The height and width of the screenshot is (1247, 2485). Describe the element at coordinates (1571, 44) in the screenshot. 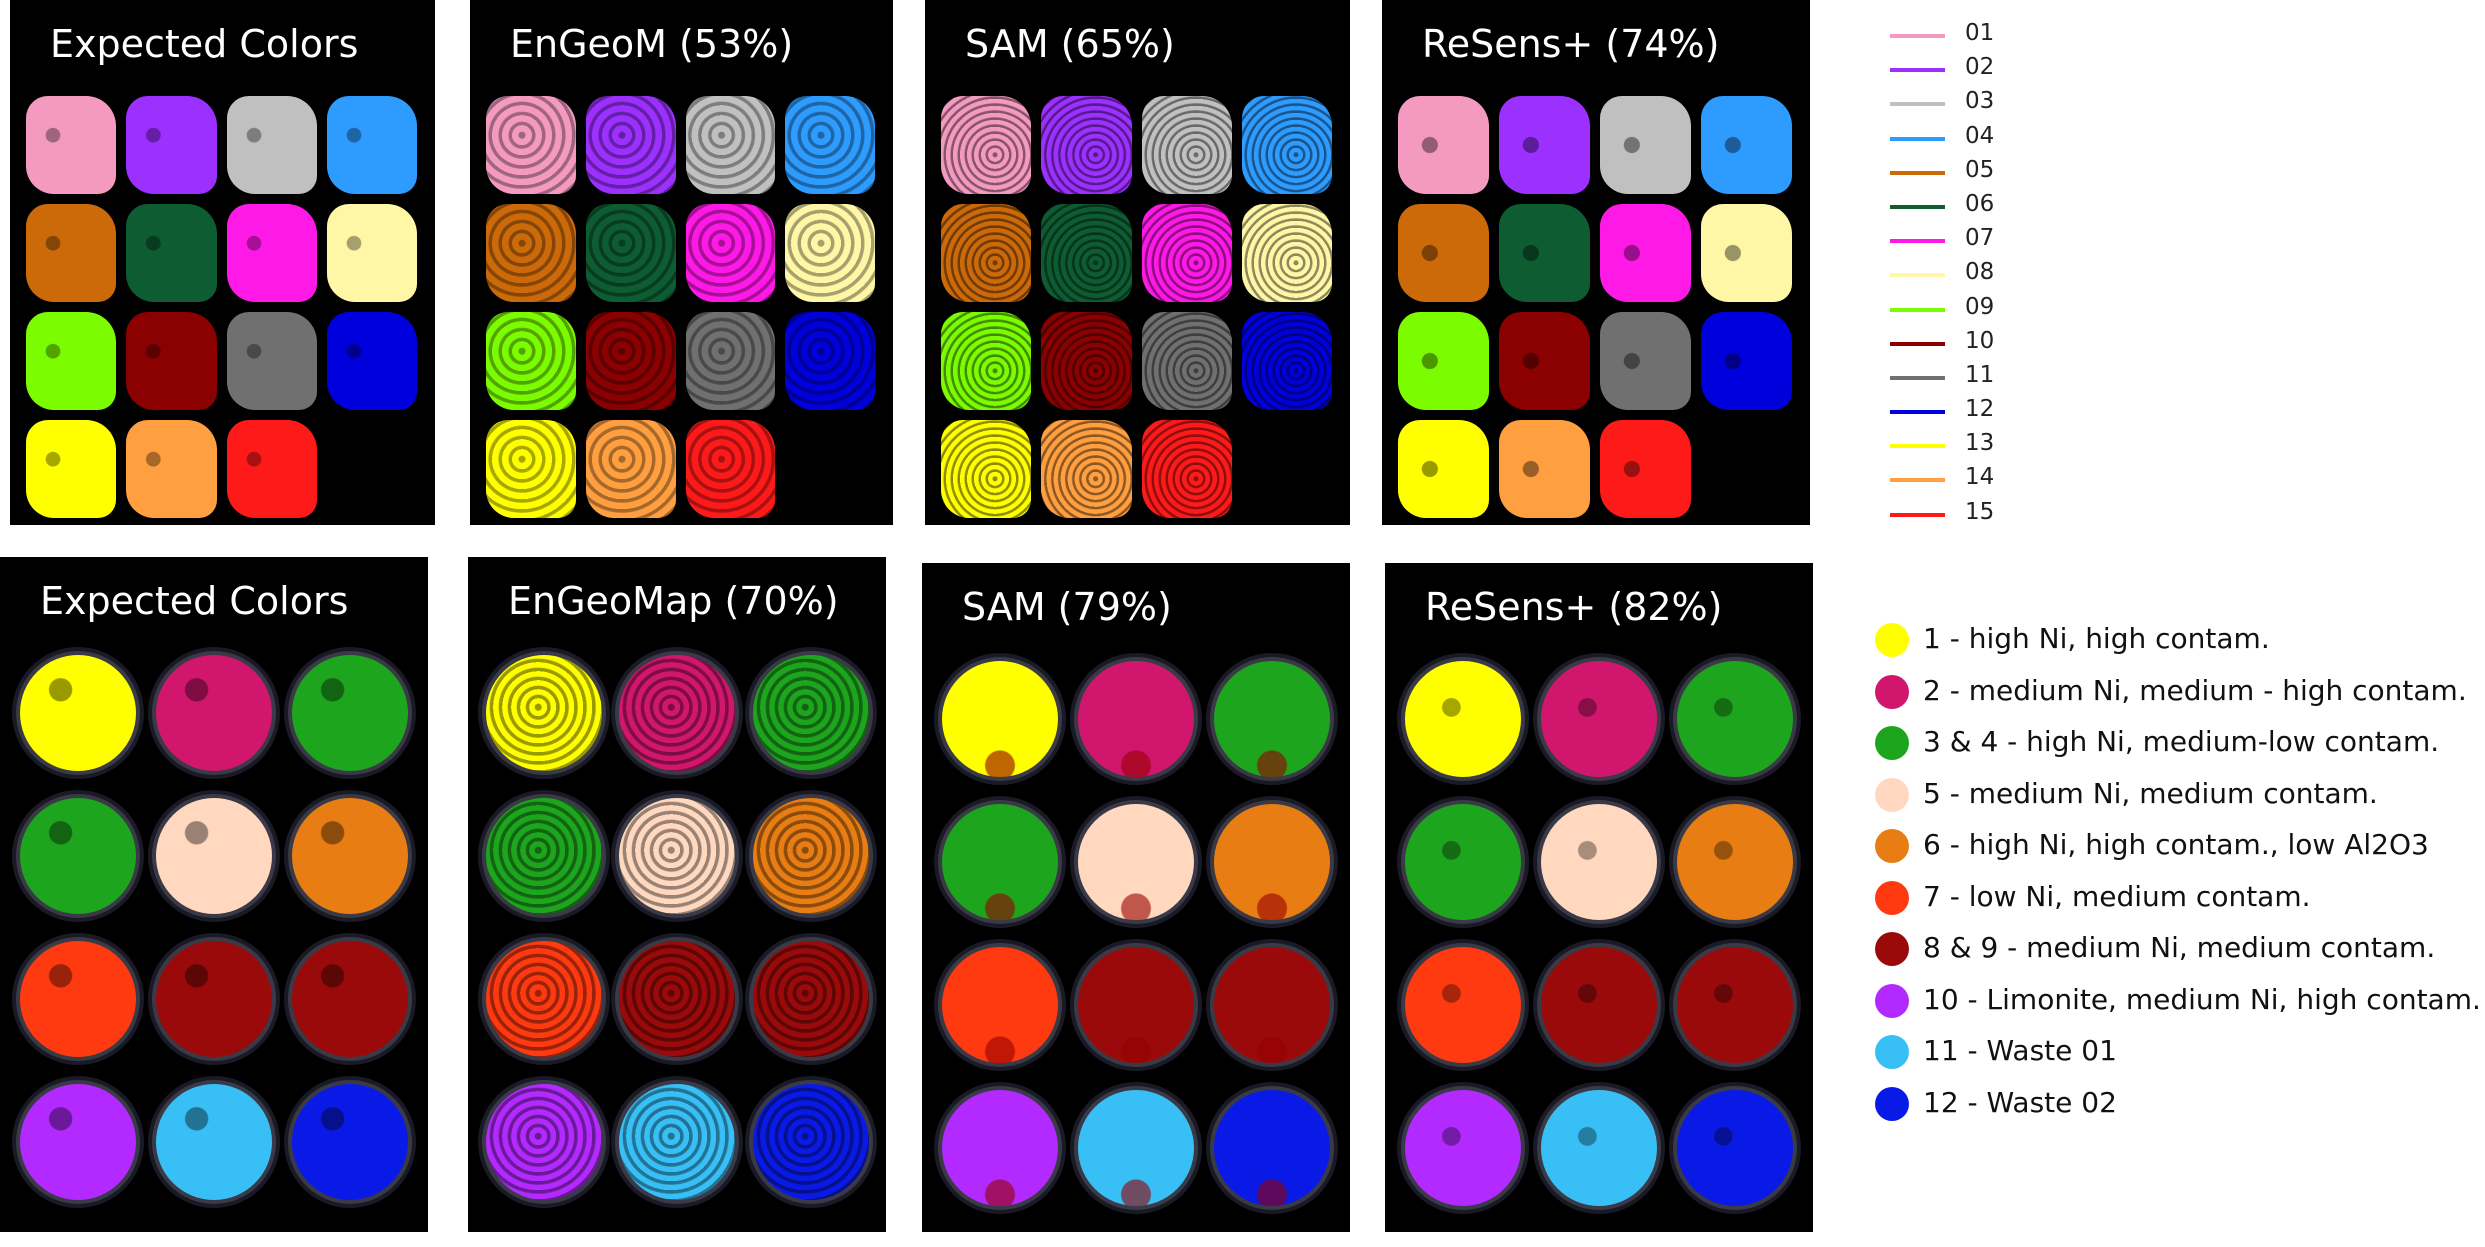

I see `panel-title: ReSens+ (74%)` at that location.